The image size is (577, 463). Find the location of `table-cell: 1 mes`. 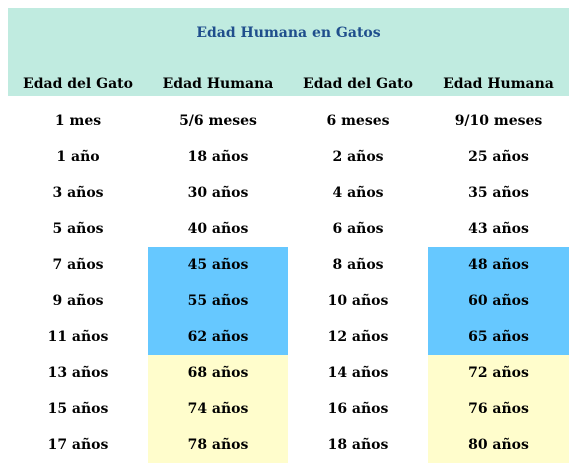

table-cell: 1 mes is located at coordinates (78, 121).